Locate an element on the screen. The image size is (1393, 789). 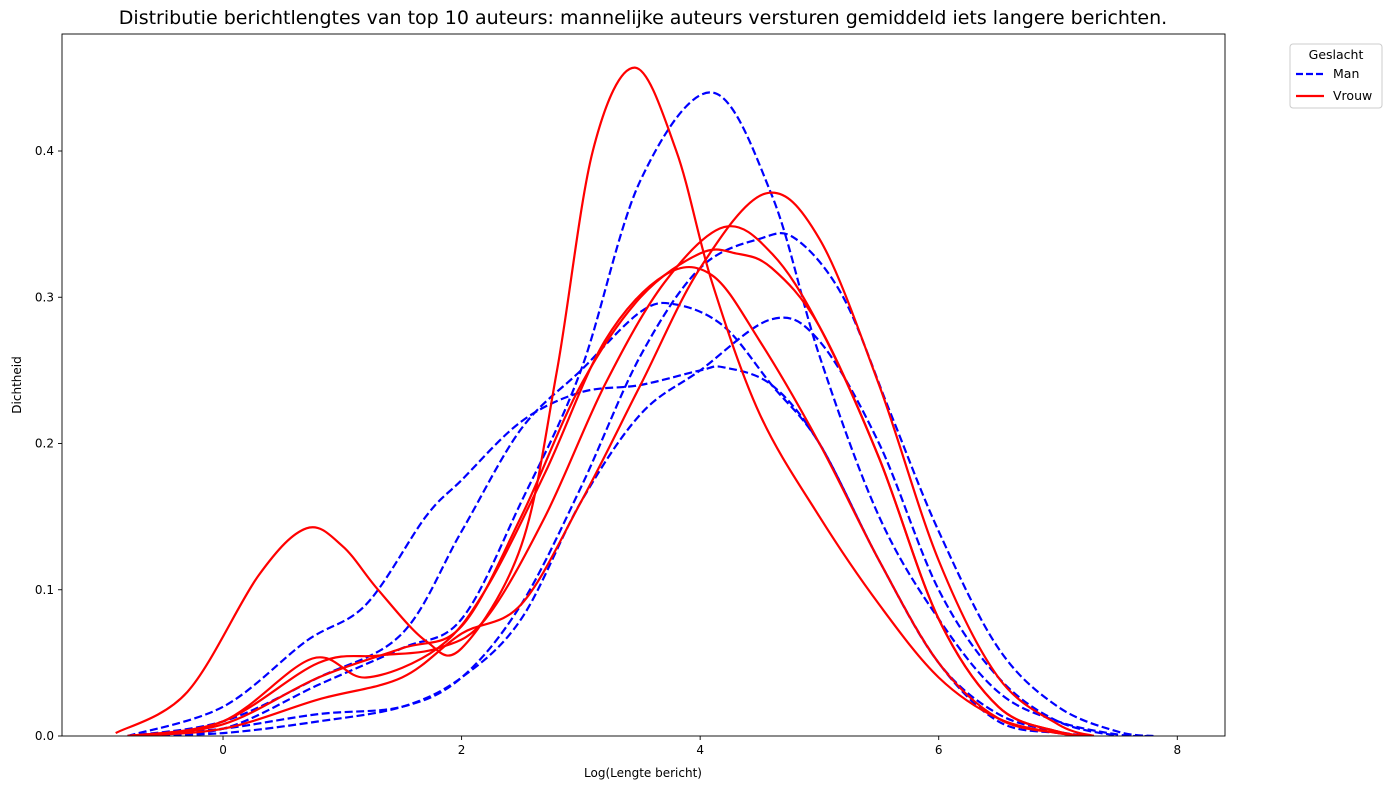
x-tick-label: 8 is located at coordinates (1177, 750).